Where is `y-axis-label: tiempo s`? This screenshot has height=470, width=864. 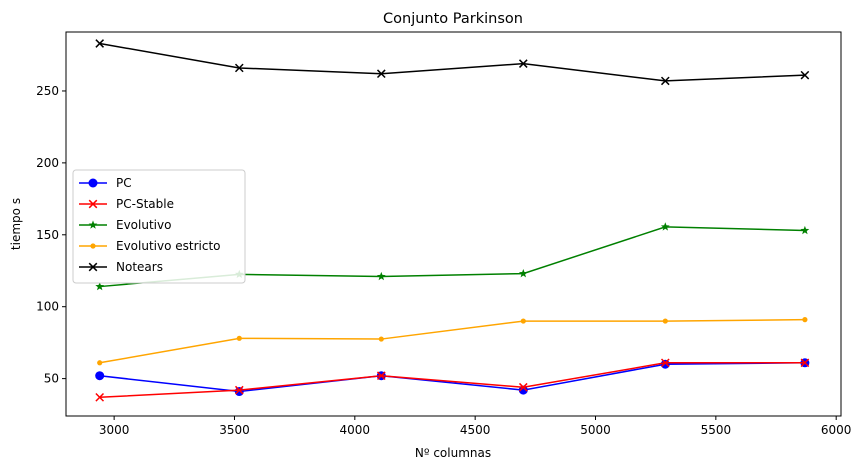 y-axis-label: tiempo s is located at coordinates (16, 224).